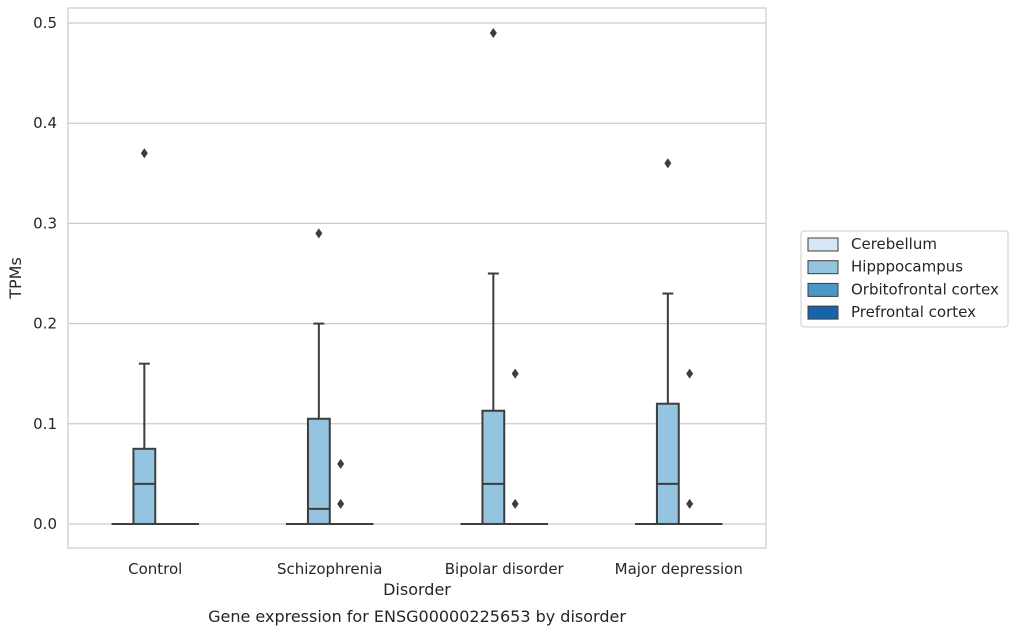  I want to click on y-tick-label: 0.0, so click(45, 524).